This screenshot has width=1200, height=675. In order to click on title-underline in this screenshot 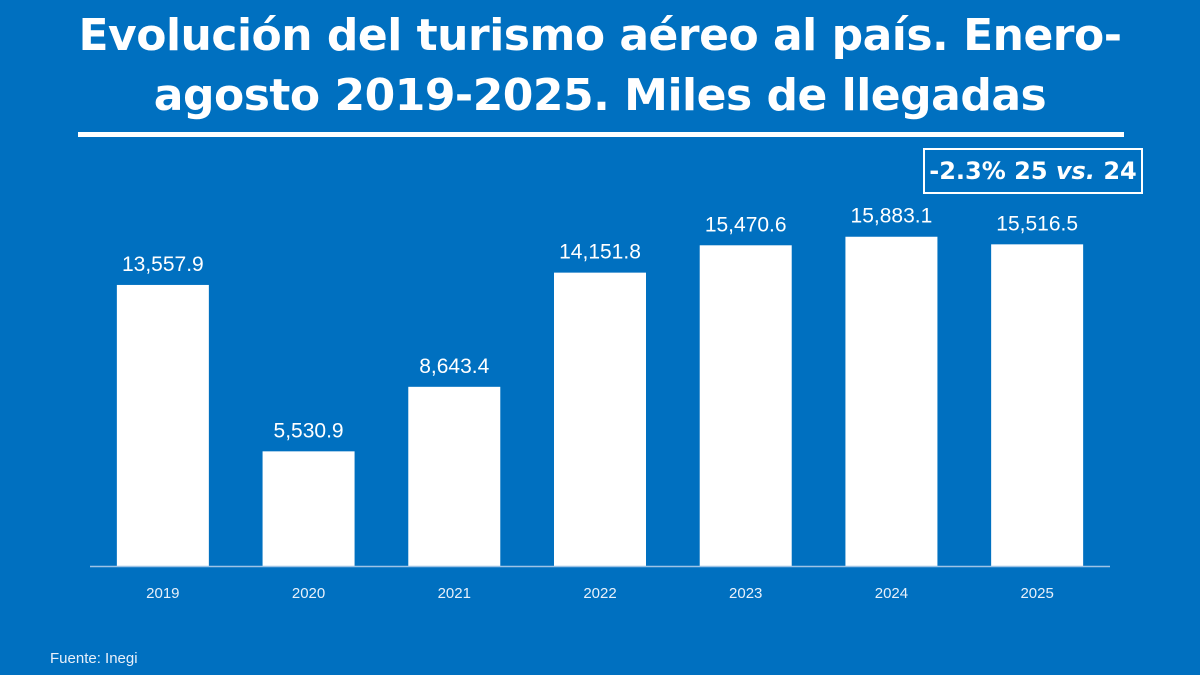, I will do `click(601, 134)`.